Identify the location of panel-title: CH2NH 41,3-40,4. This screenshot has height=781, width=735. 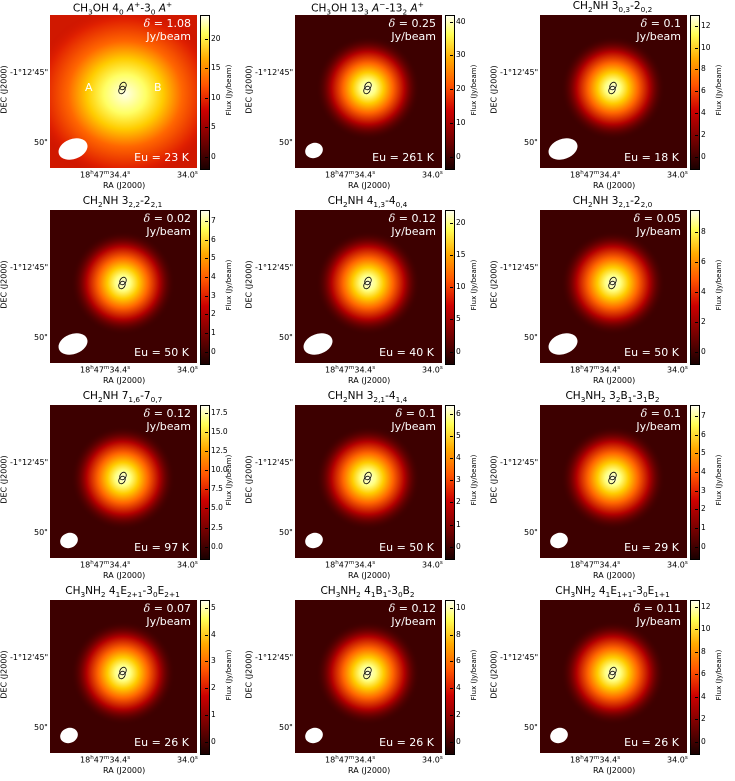
(367, 202).